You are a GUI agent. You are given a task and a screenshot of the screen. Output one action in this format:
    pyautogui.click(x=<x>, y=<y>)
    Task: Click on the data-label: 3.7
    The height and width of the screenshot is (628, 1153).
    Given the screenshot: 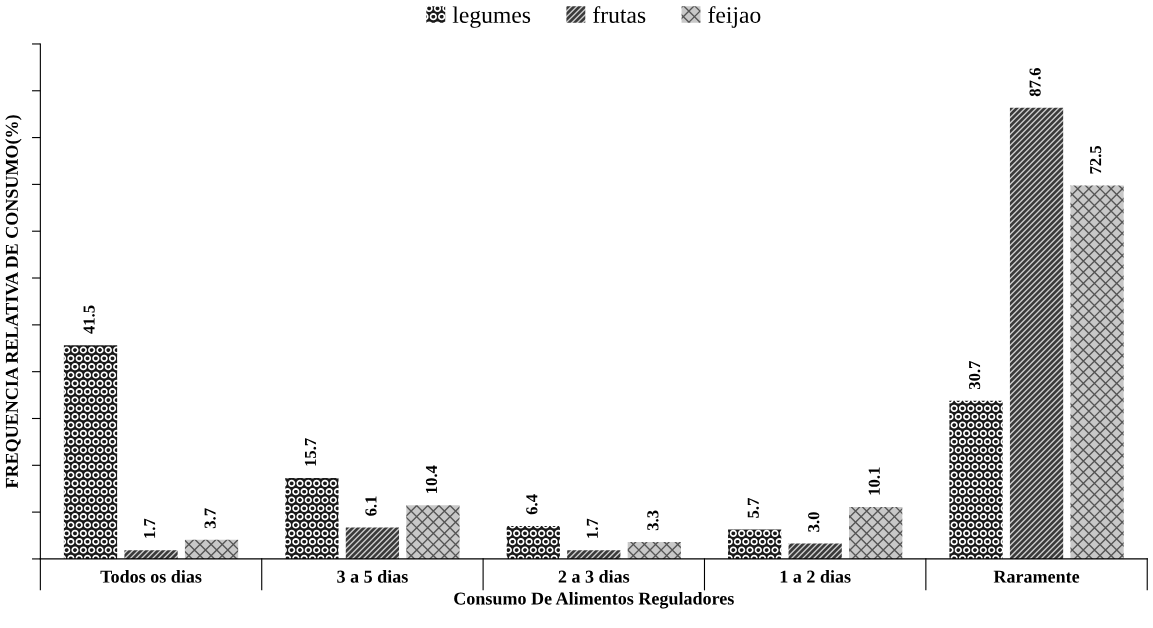 What is the action you would take?
    pyautogui.click(x=210, y=518)
    